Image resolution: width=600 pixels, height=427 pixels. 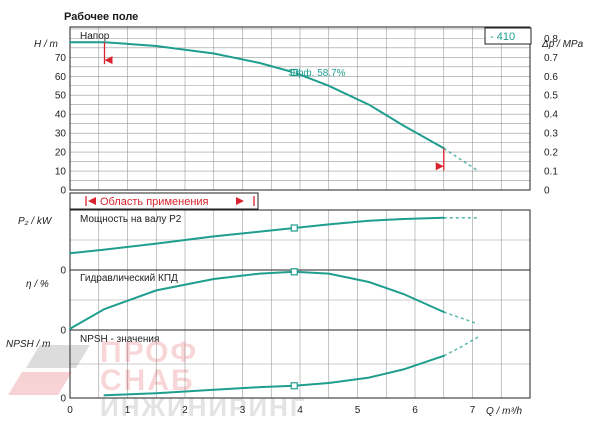 What do you see at coordinates (61, 77) in the screenshot?
I see `y-tick-label: 60` at bounding box center [61, 77].